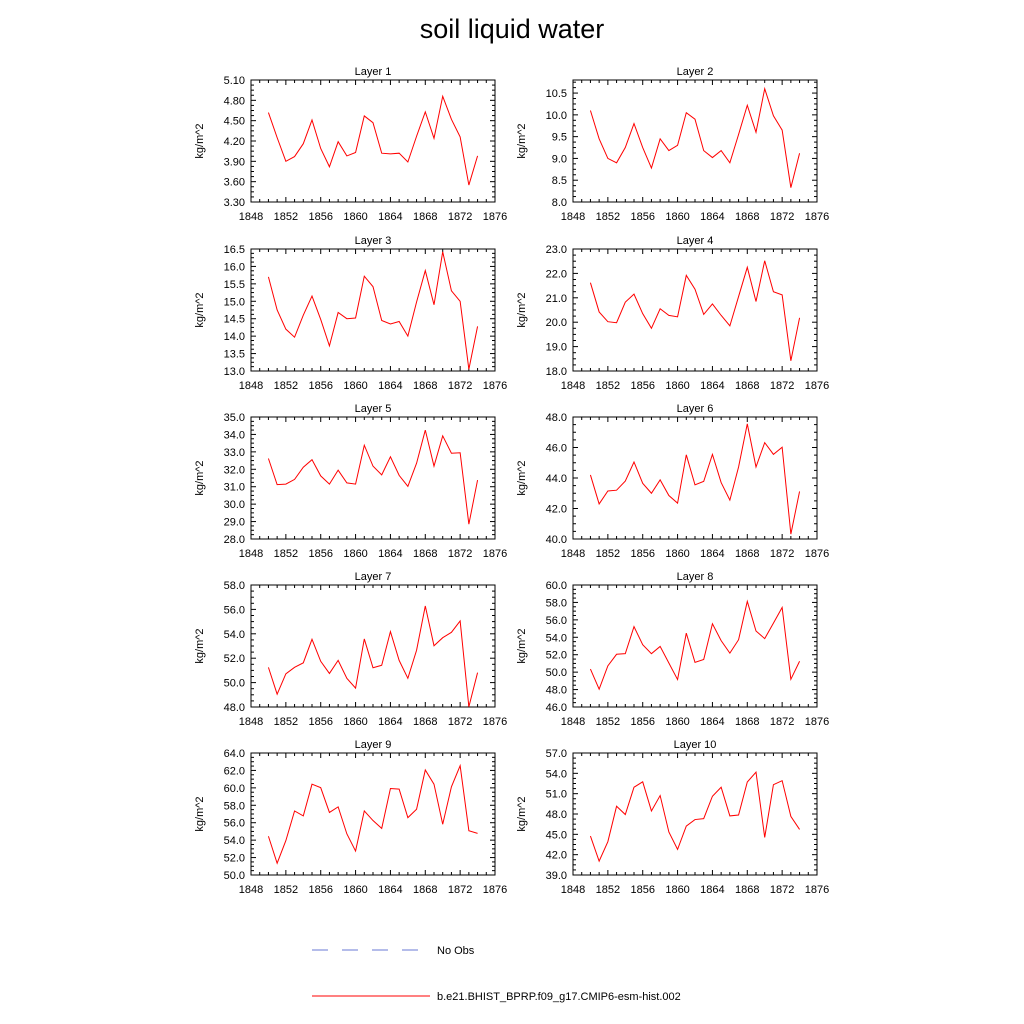  Describe the element at coordinates (559, 159) in the screenshot. I see `y-tick-label: 9.0` at that location.